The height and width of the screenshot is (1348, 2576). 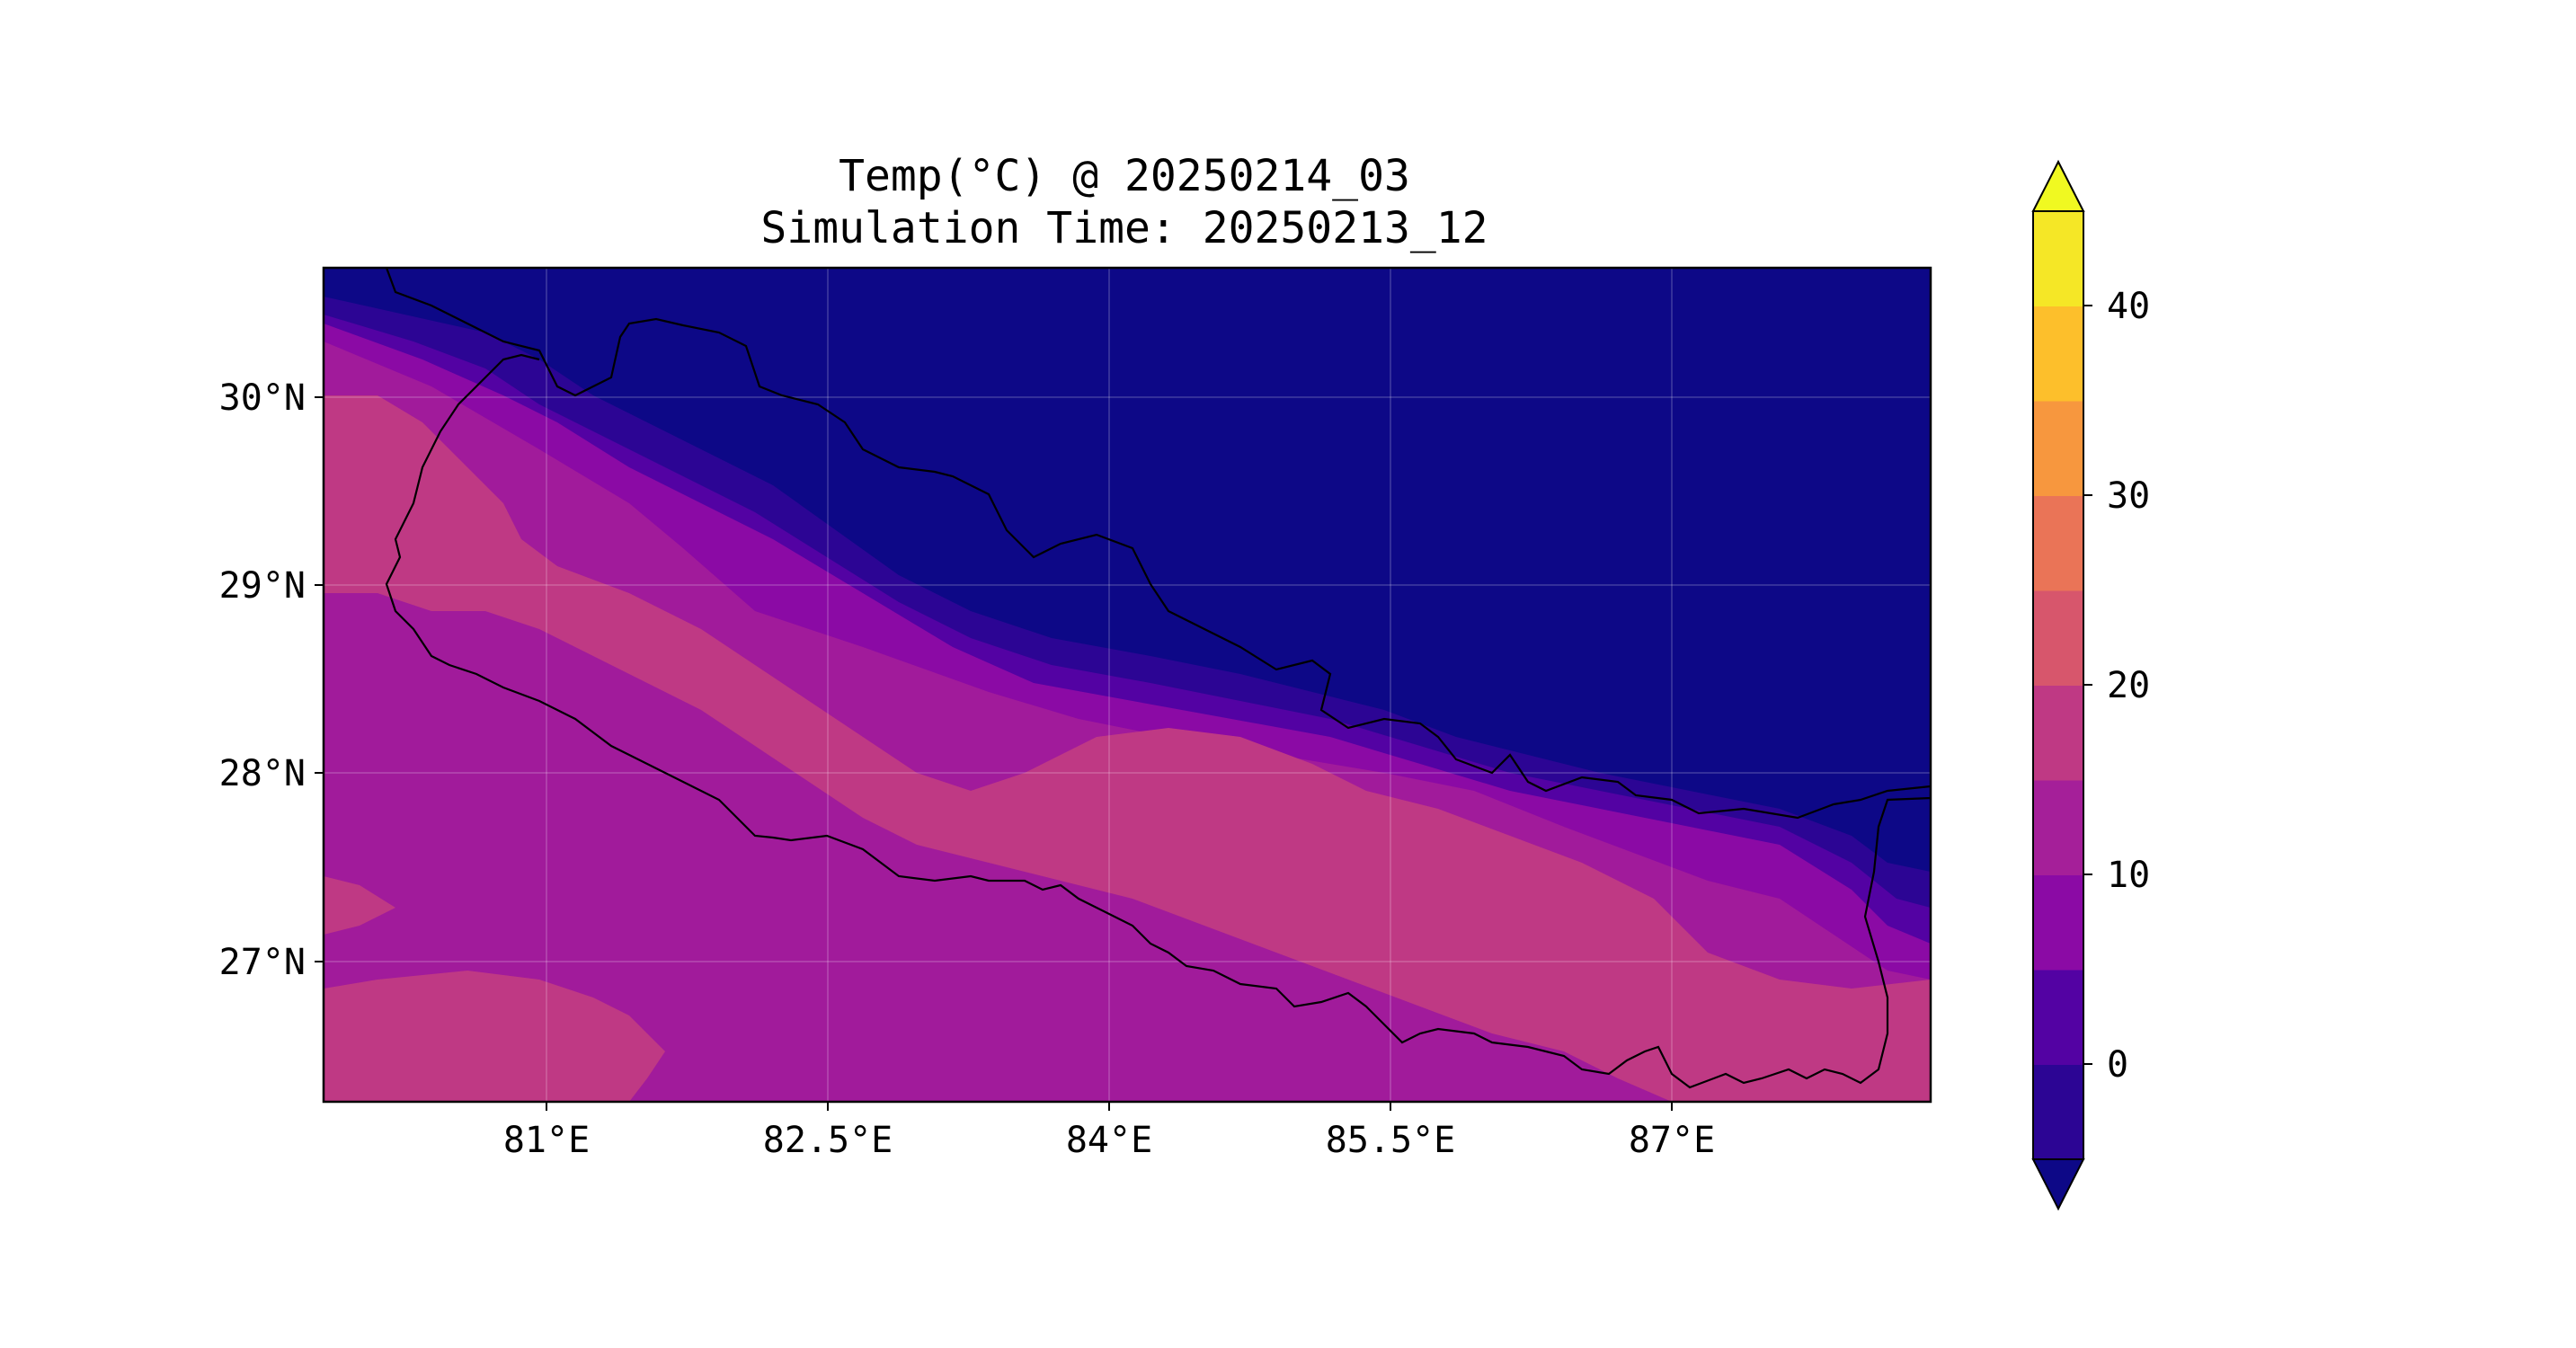 What do you see at coordinates (262, 398) in the screenshot?
I see `lat-tick-label: 30°N` at bounding box center [262, 398].